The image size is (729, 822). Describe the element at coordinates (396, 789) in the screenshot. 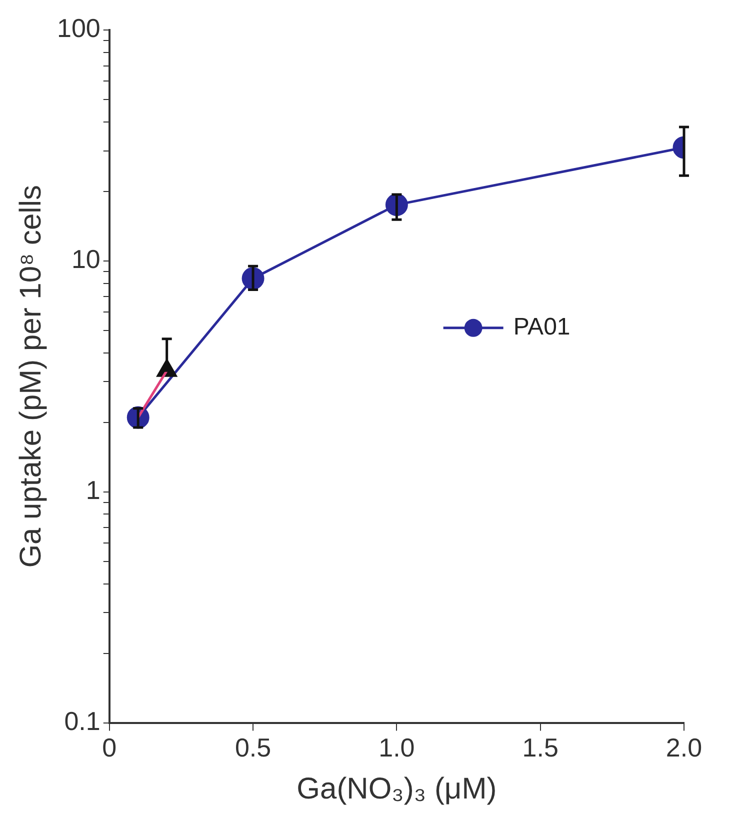

I see `x-axis-title: Ga(NO₃)₃ (μM)` at that location.